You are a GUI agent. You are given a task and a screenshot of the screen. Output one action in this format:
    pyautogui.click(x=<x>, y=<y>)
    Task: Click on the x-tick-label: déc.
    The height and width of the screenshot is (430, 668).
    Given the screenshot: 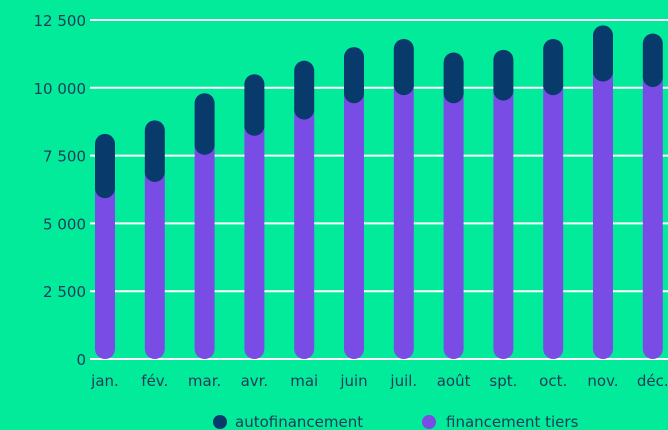 What is the action you would take?
    pyautogui.click(x=652, y=381)
    